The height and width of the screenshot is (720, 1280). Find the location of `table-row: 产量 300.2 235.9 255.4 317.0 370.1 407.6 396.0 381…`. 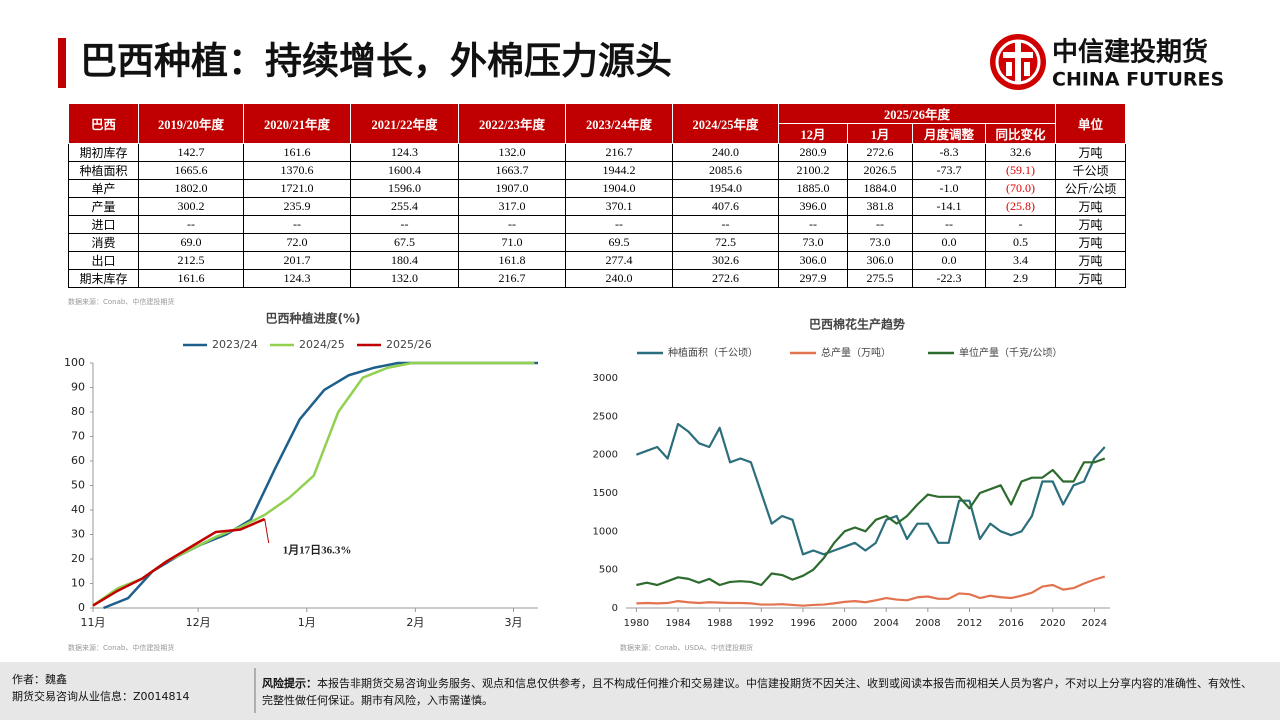

table-row: 产量 300.2 235.9 255.4 317.0 370.1 407.6 396.0 381… is located at coordinates (597, 206).